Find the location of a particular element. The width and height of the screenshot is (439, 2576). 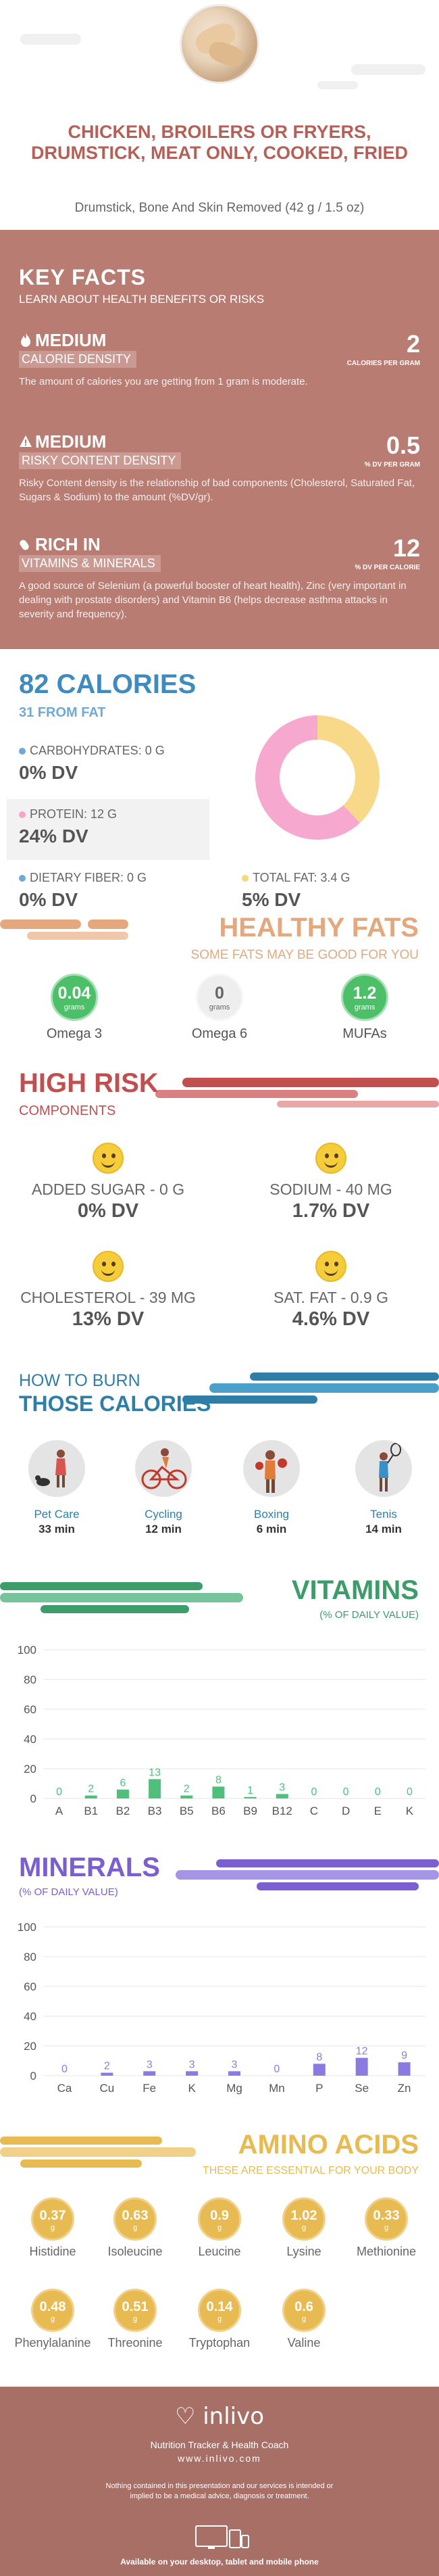

y-tick-label: 80 is located at coordinates (30, 1679).